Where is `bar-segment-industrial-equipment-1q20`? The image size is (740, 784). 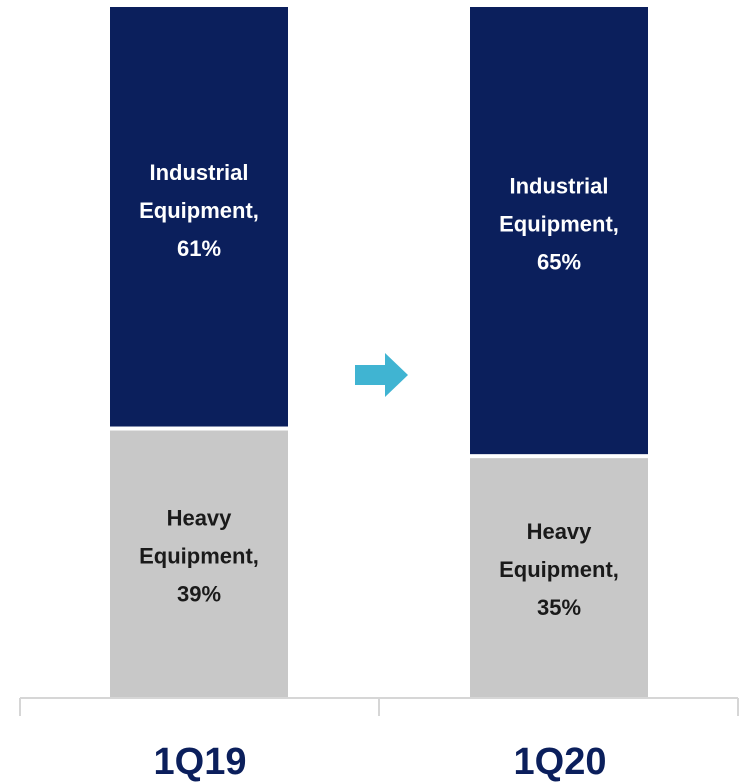
bar-segment-industrial-equipment-1q20 is located at coordinates (559, 231).